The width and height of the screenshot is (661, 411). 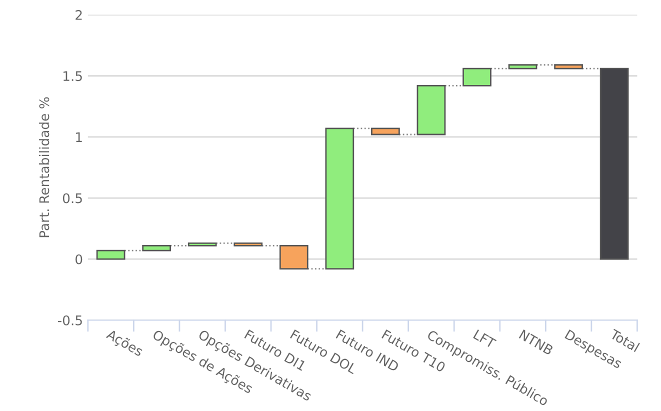 I want to click on y-tick-label: 0.5, so click(x=72, y=198).